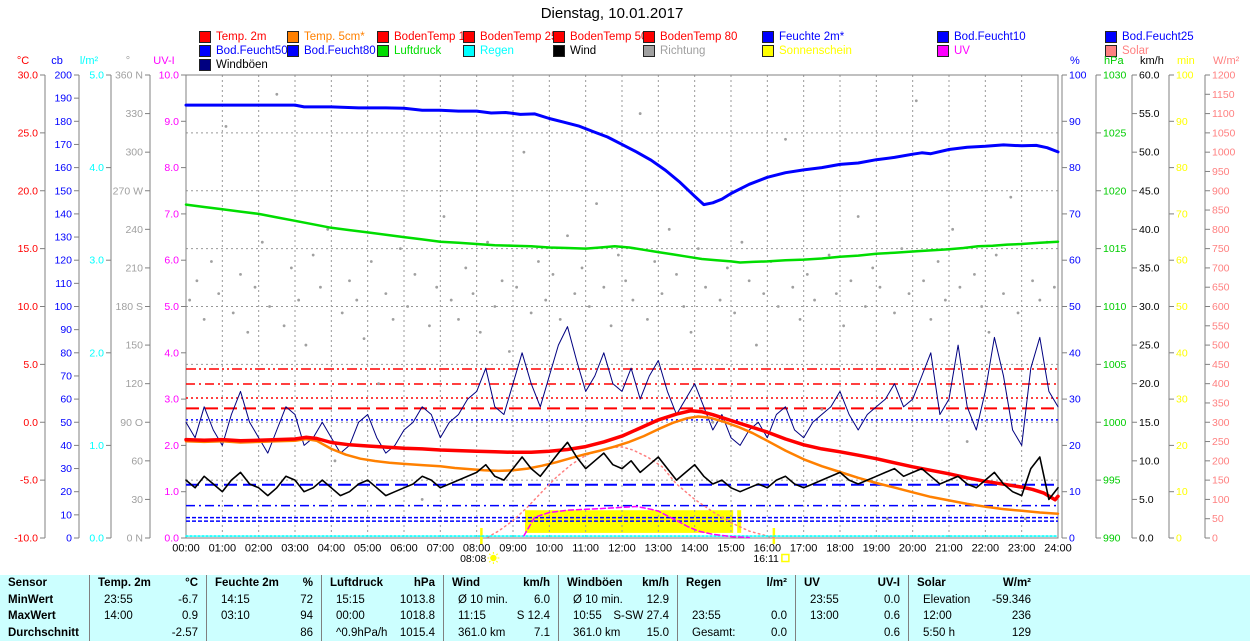 Image resolution: width=1250 pixels, height=641 pixels. What do you see at coordinates (618, 616) in the screenshot?
I see `table-row: 10:55 S-SW 27.4` at bounding box center [618, 616].